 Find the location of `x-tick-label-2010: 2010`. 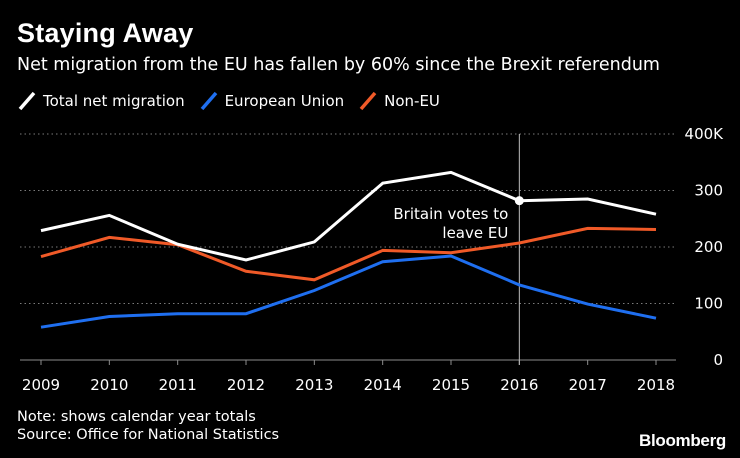

x-tick-label-2010: 2010 is located at coordinates (109, 385).